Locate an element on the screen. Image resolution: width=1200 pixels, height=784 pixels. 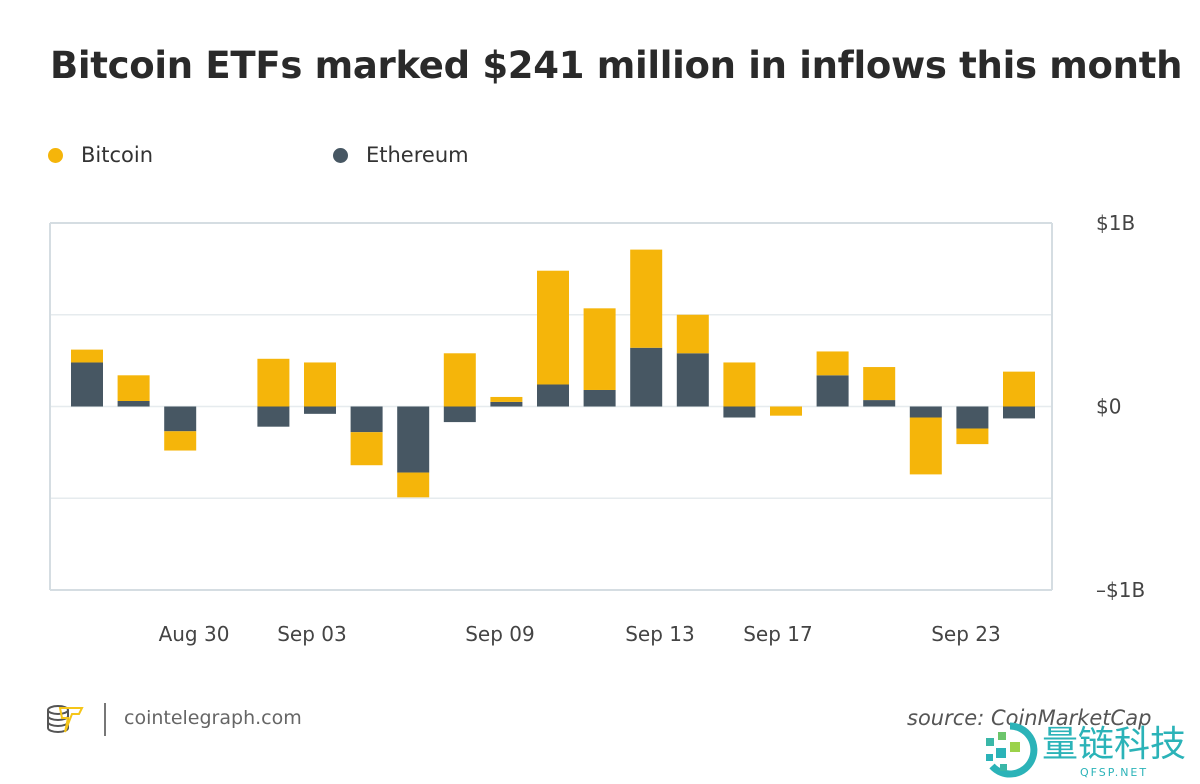
legend-label-ethereum: Ethereum is located at coordinates (417, 155).